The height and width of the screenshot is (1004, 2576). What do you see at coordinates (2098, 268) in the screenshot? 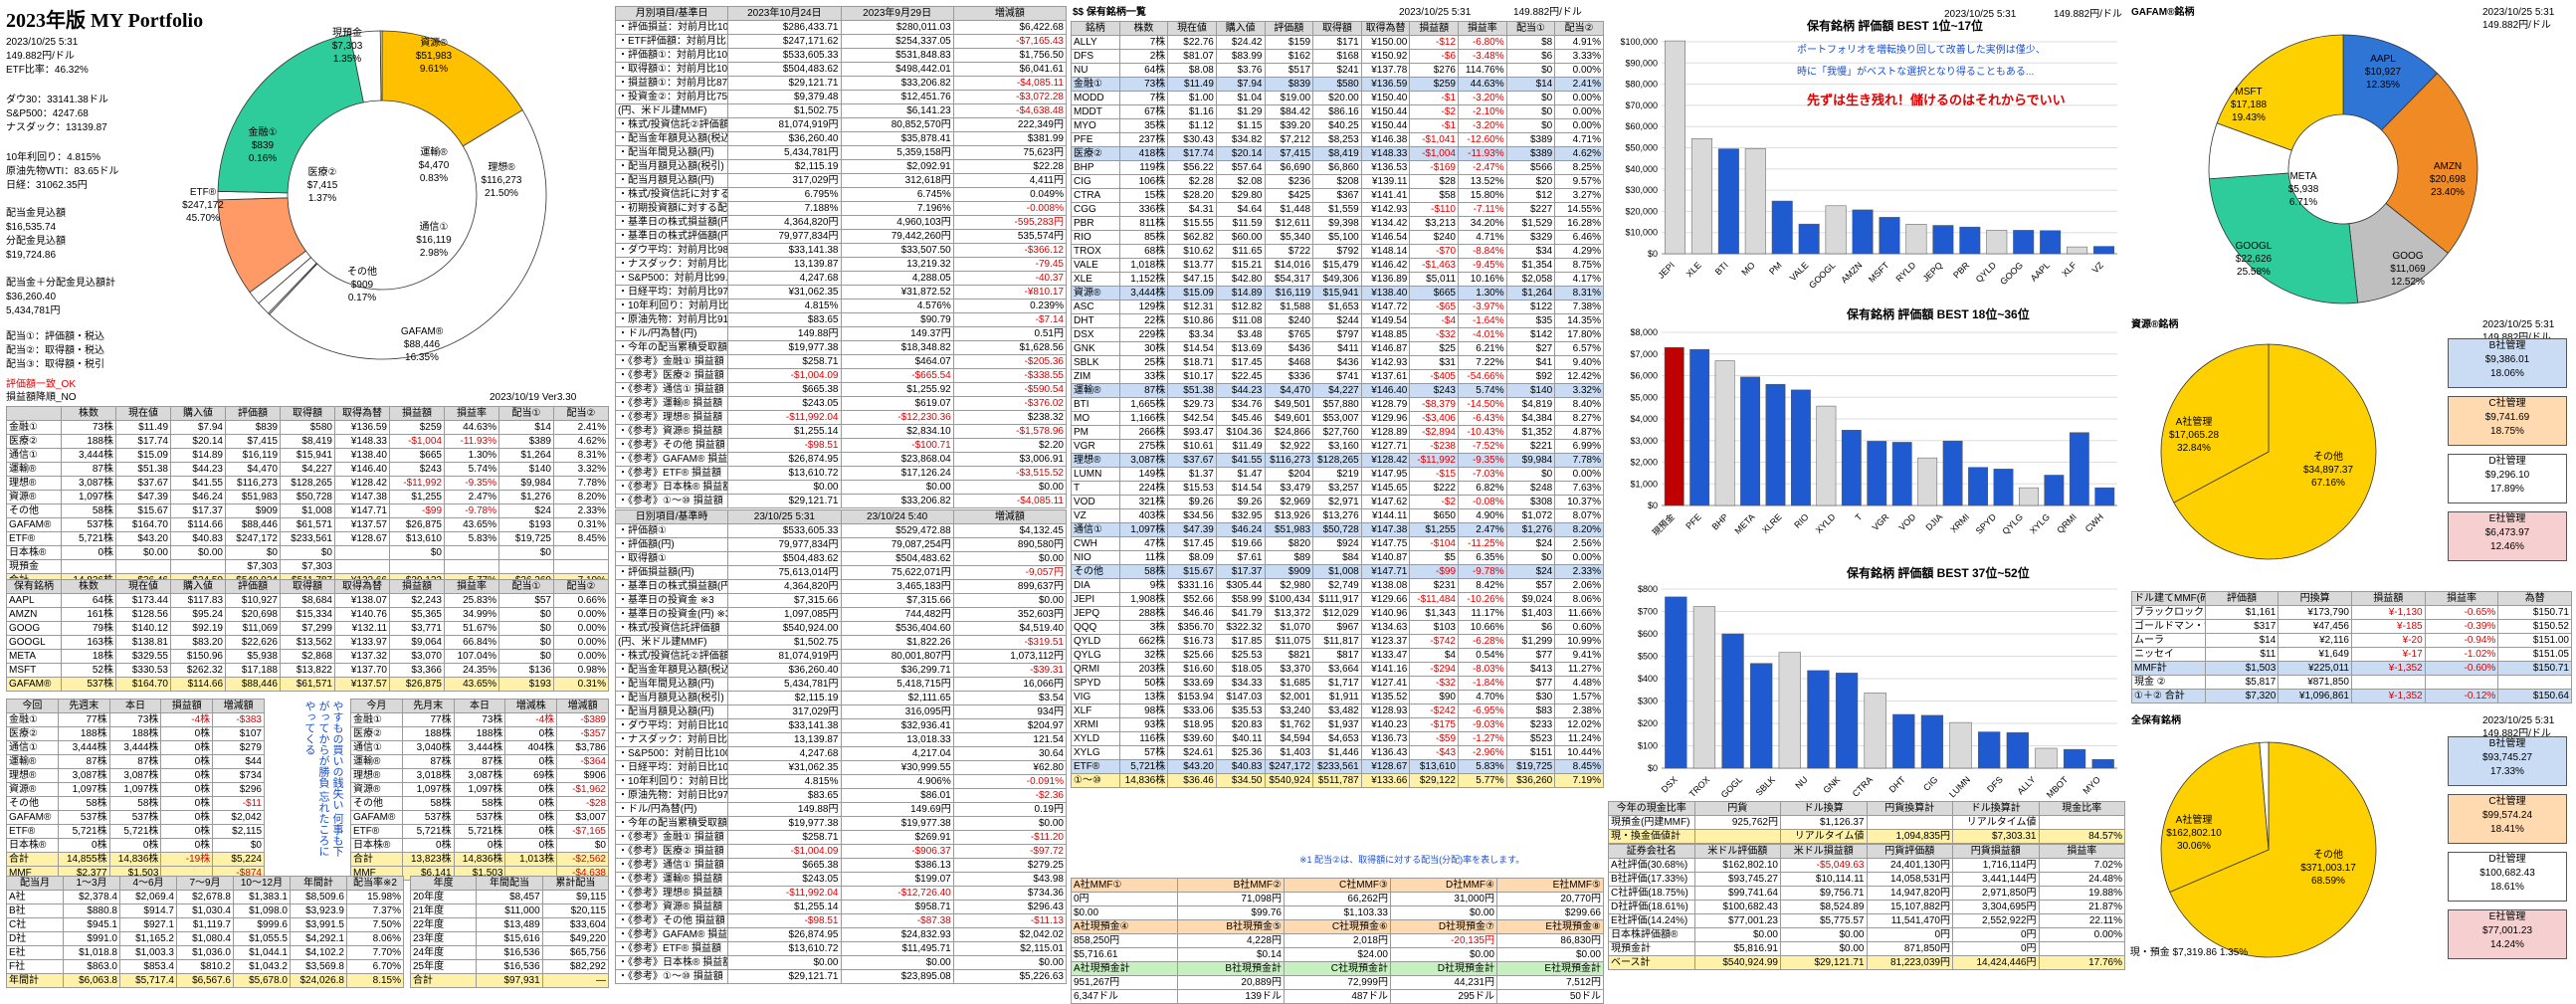
I see `chart1-xtick: VZ` at bounding box center [2098, 268].